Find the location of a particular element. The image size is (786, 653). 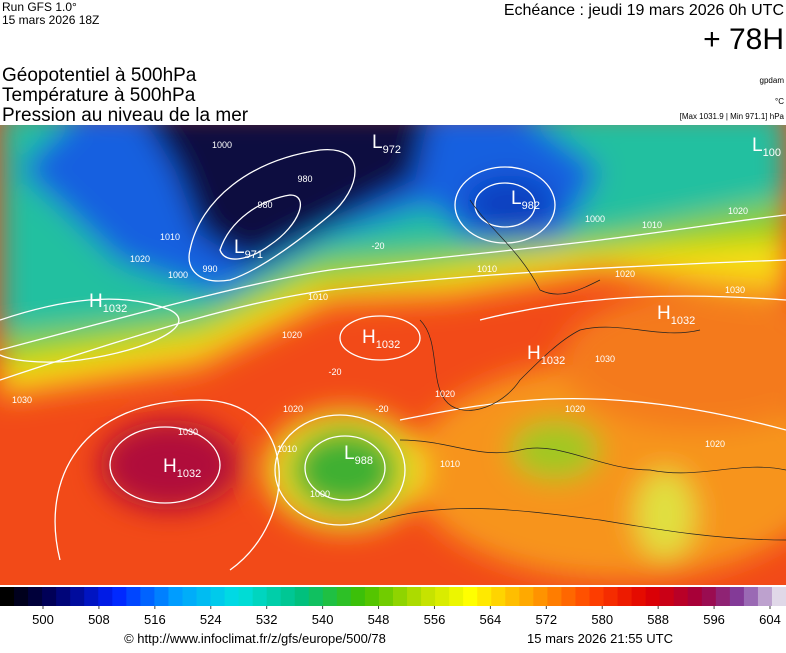

pressure-center: L972 is located at coordinates (386, 144).